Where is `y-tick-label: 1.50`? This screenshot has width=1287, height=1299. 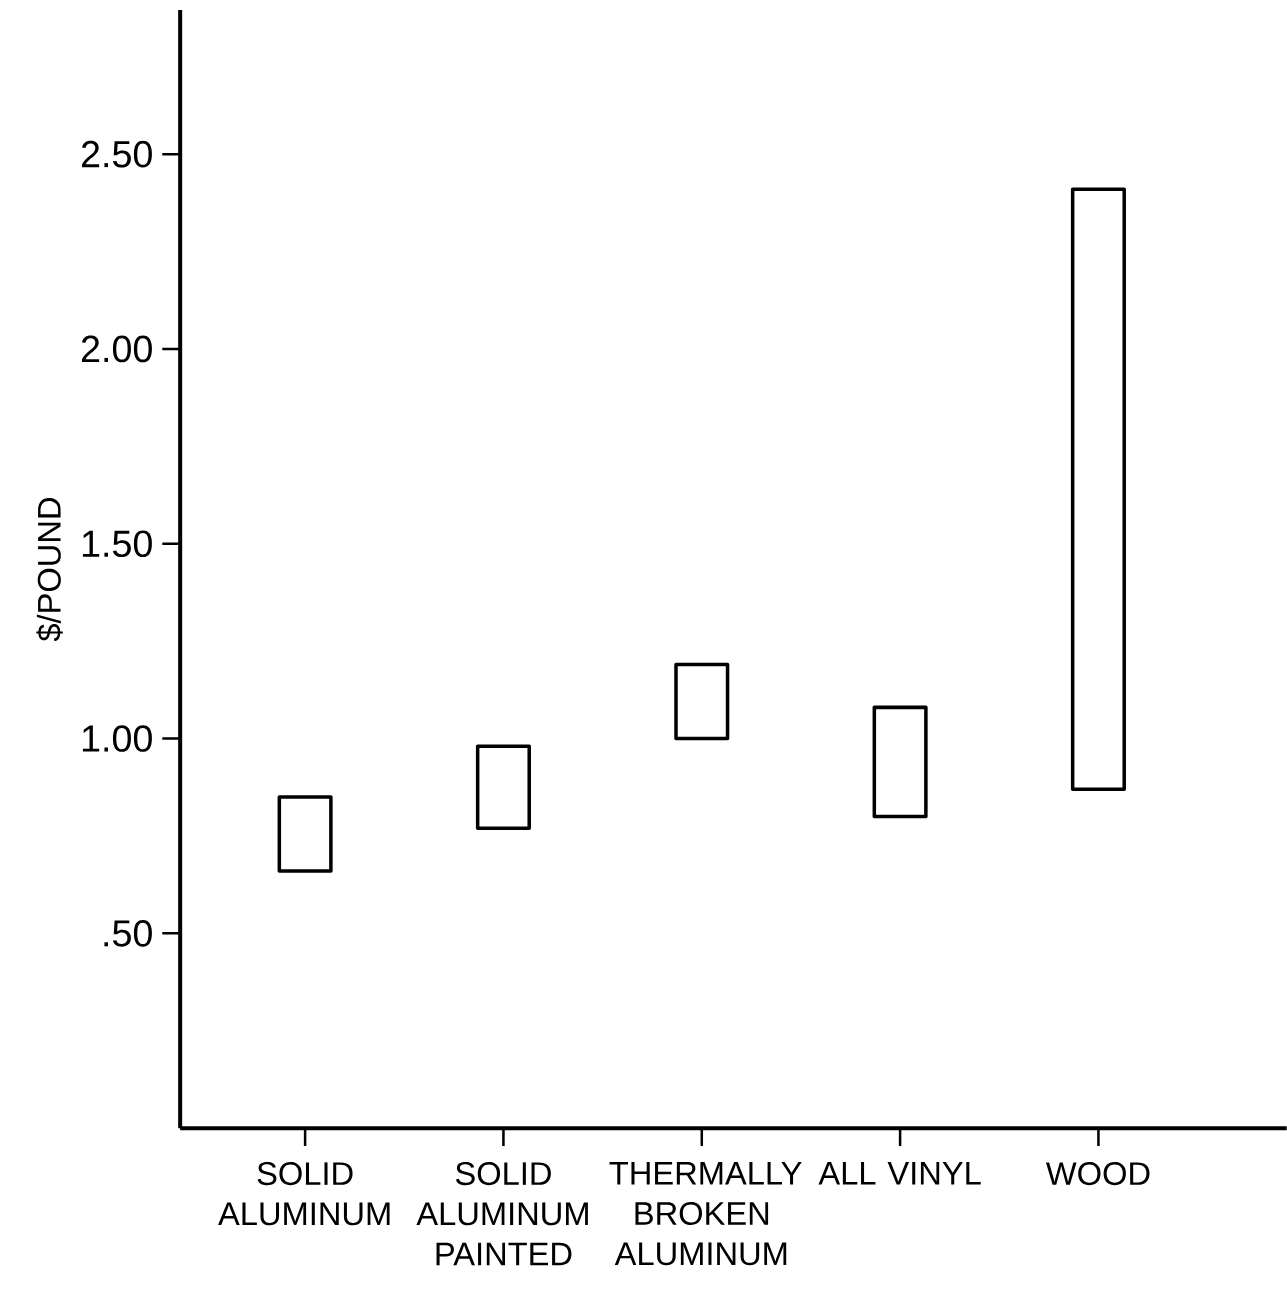
y-tick-label: 1.50 is located at coordinates (117, 544).